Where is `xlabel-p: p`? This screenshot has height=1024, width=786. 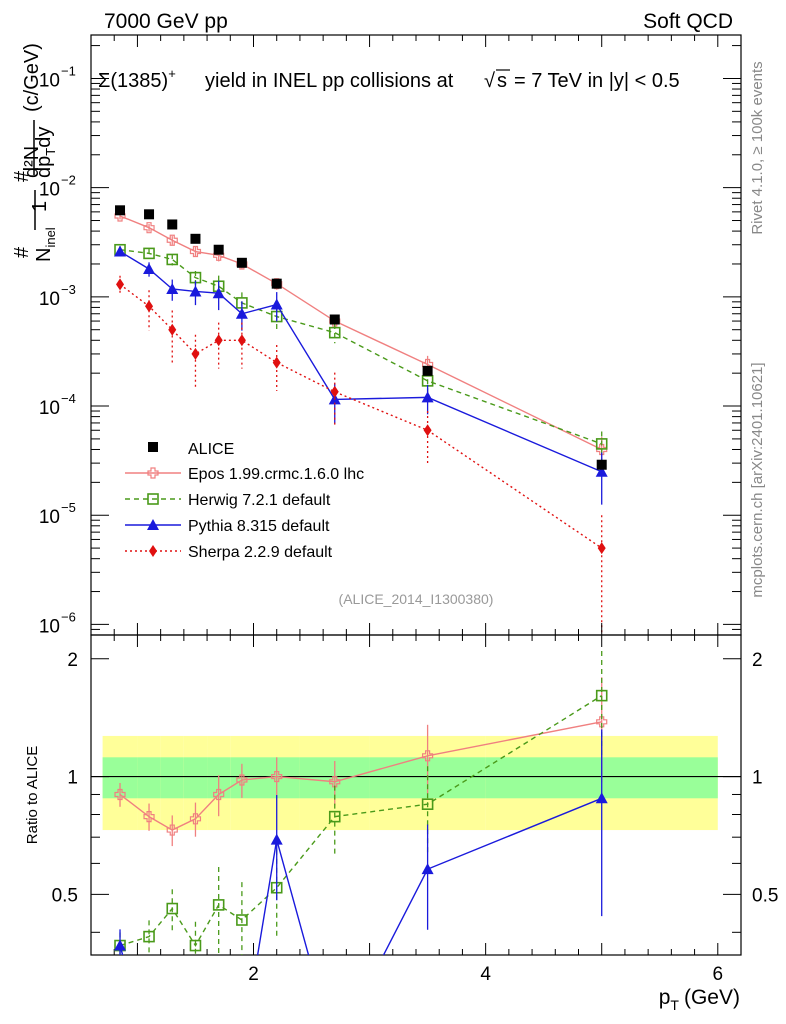 xlabel-p: p is located at coordinates (665, 997).